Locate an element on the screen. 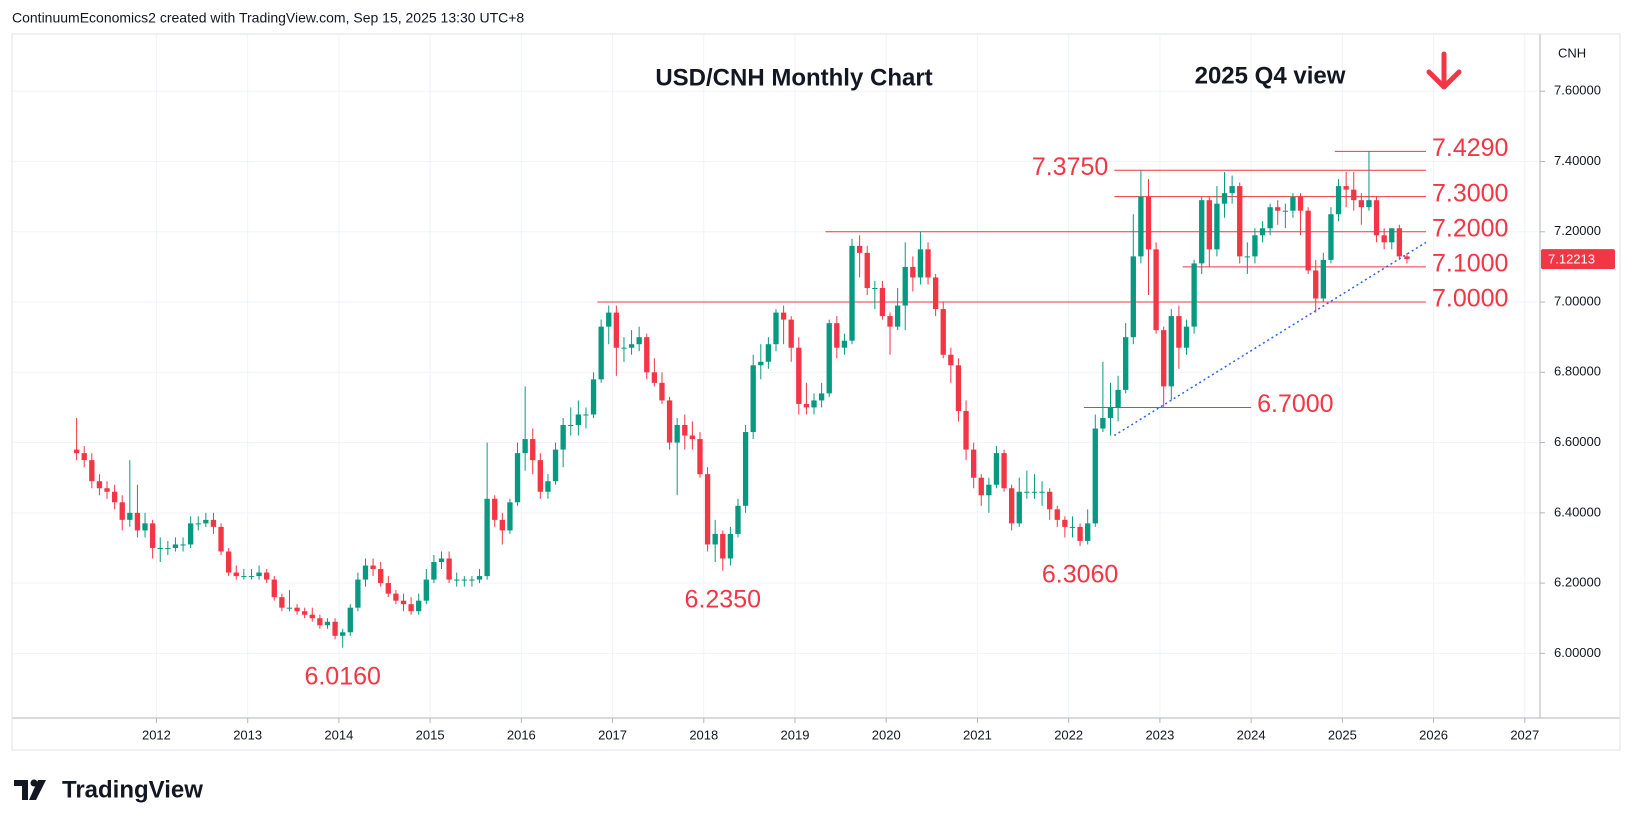  y-tick-label: 7.20000 is located at coordinates (1577, 230).